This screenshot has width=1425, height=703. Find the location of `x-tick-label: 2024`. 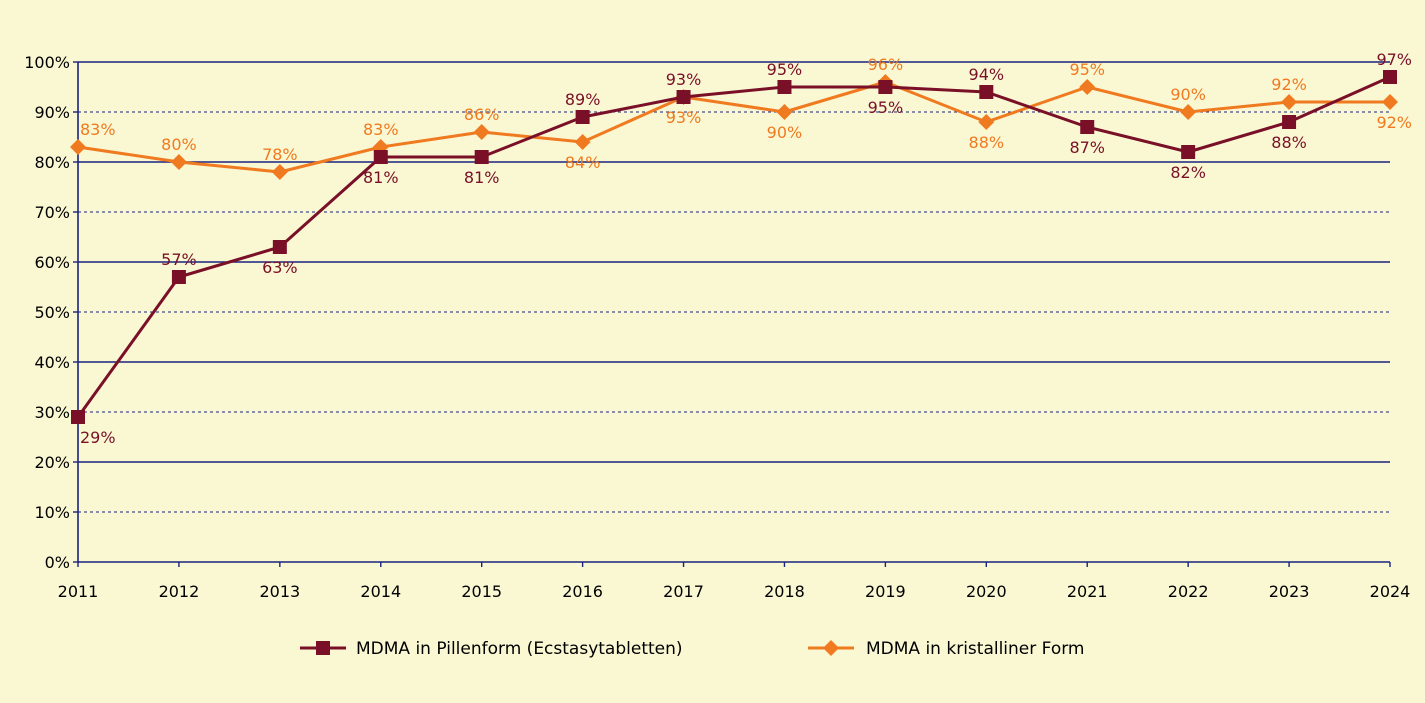

x-tick-label: 2024 is located at coordinates (1390, 591).